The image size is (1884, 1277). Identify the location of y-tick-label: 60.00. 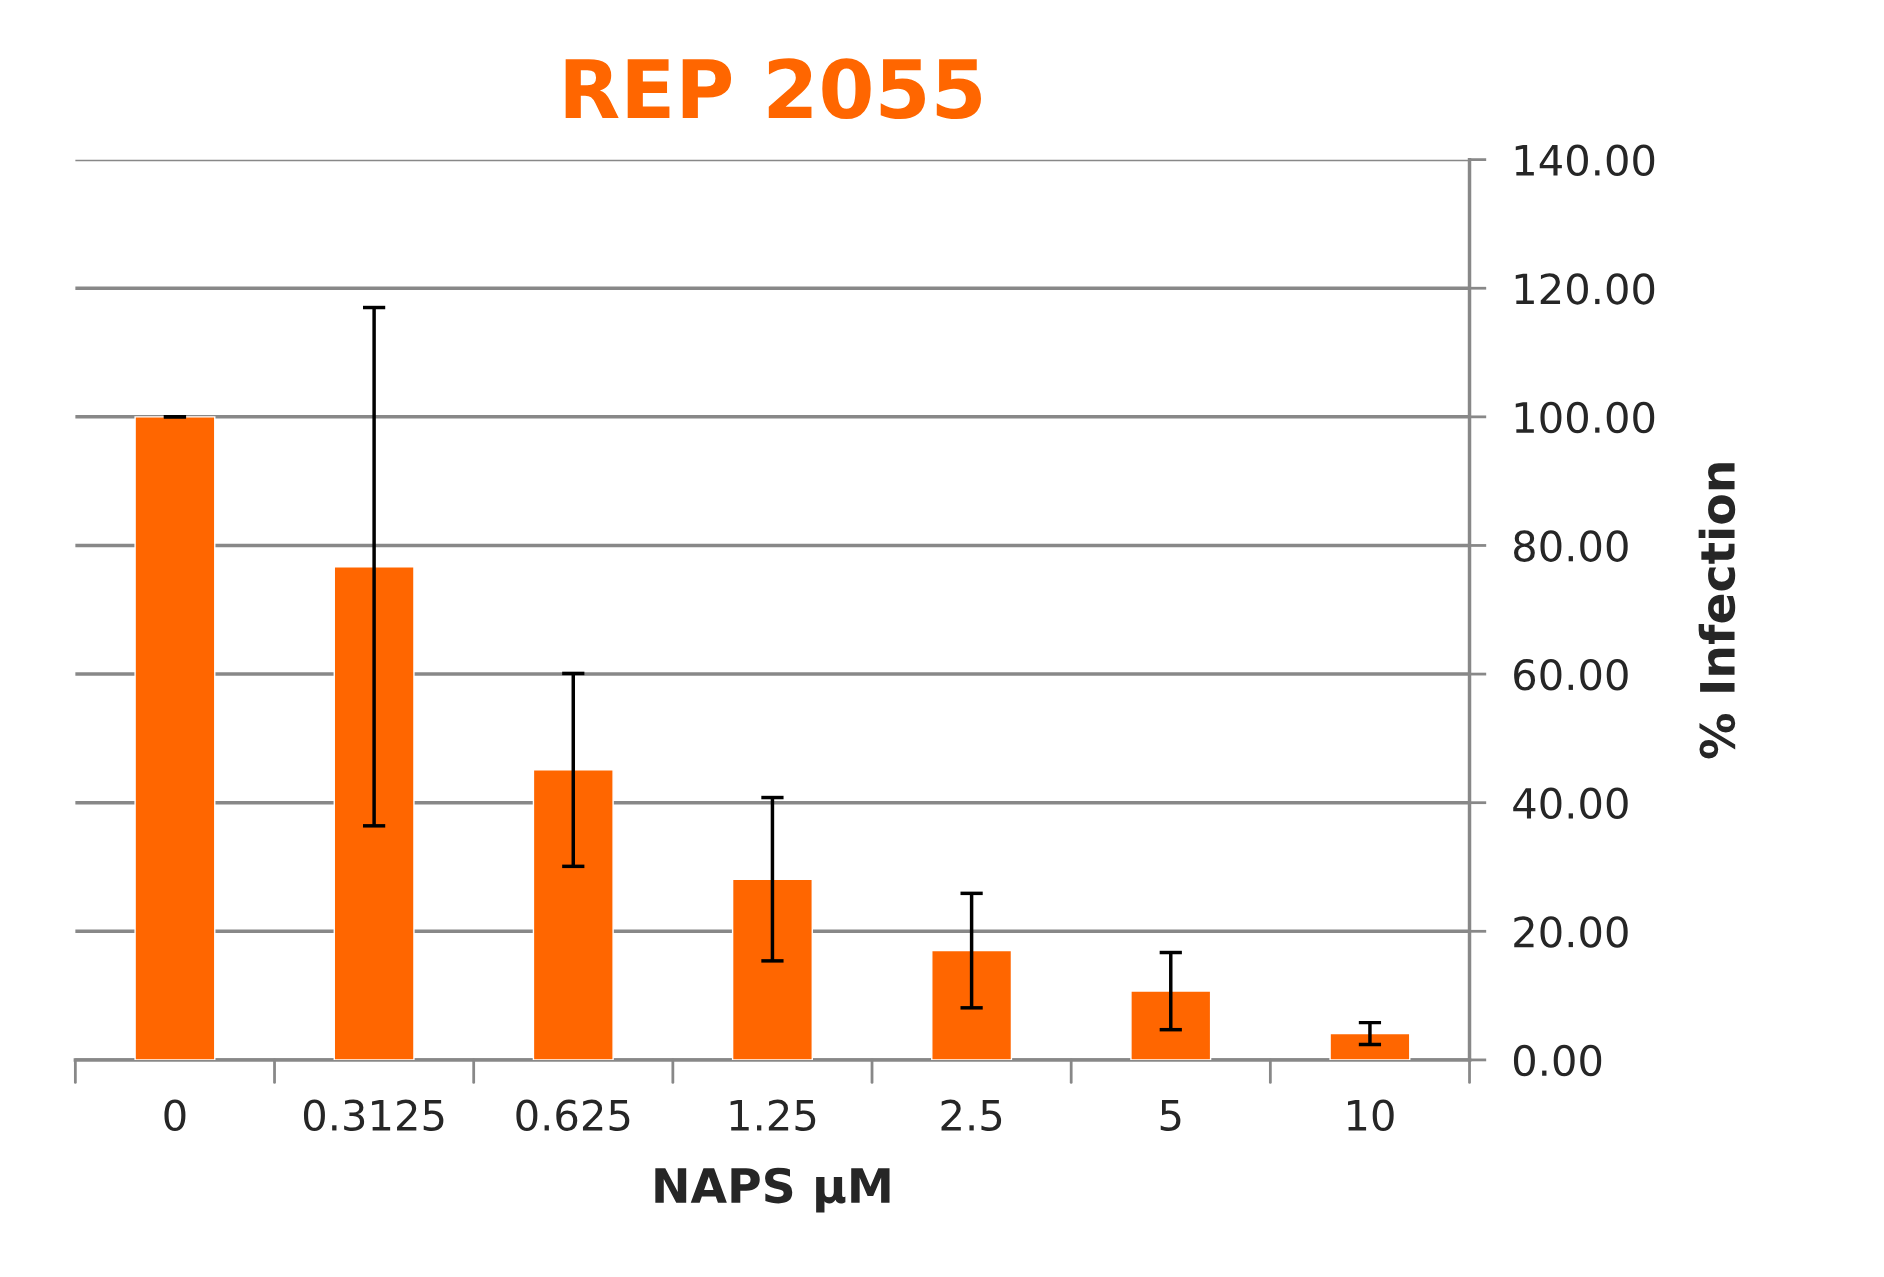
(1571, 674).